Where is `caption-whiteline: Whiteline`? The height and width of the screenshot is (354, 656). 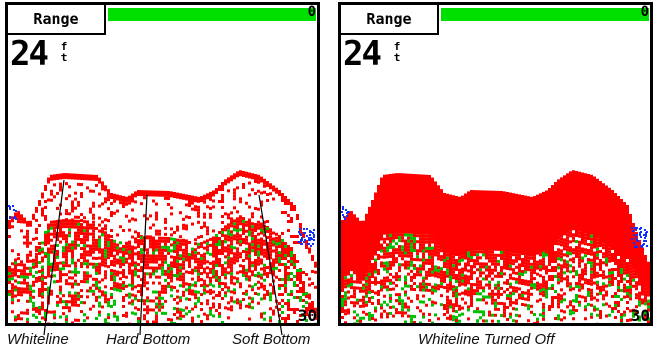 caption-whiteline: Whiteline is located at coordinates (38, 339).